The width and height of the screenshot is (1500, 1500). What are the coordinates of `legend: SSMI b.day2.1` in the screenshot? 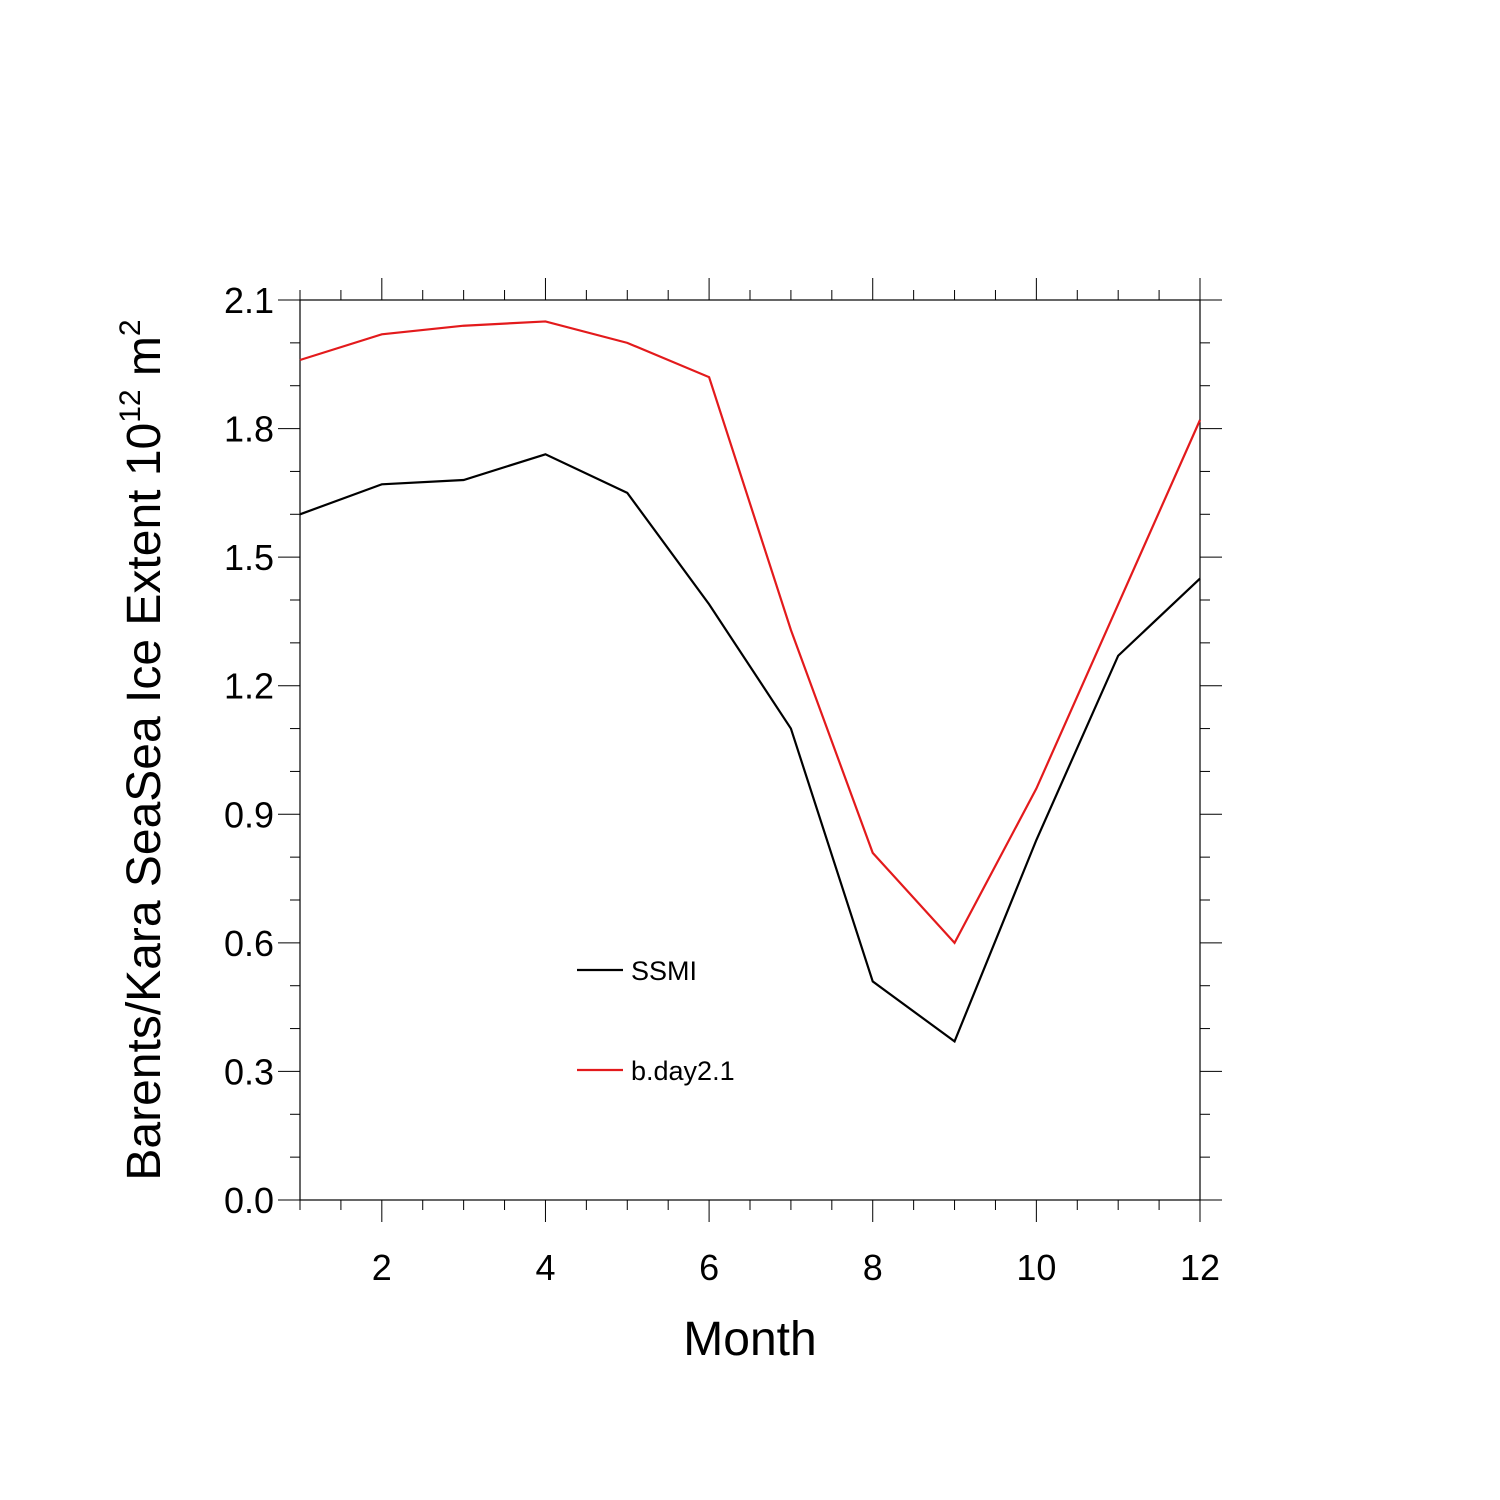 It's located at (656, 1021).